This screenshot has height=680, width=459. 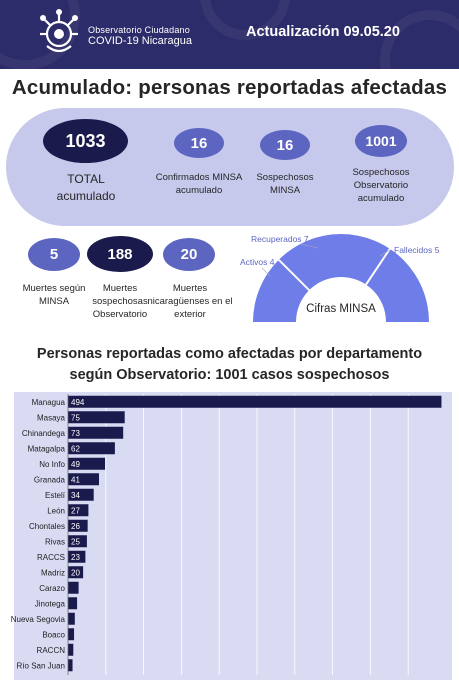 I want to click on confirmados-label: Confirmados MINSA acumulado, so click(x=199, y=185).